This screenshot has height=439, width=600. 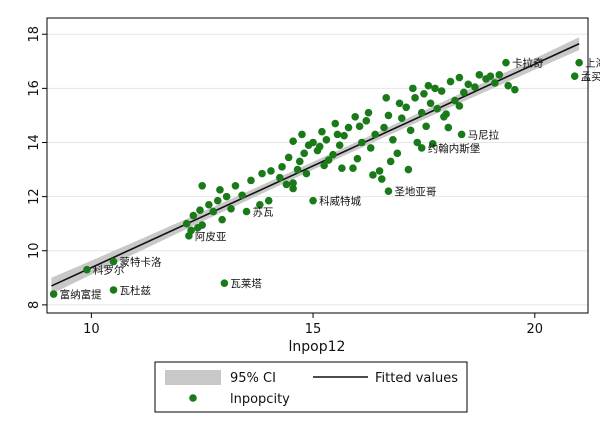 What do you see at coordinates (211, 236) in the screenshot?
I see `point-label: 阿皮亚` at bounding box center [211, 236].